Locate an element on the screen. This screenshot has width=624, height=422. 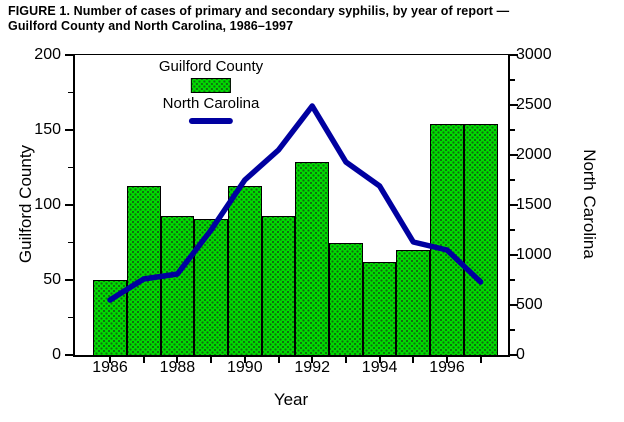
bar-1995 is located at coordinates (413, 302).